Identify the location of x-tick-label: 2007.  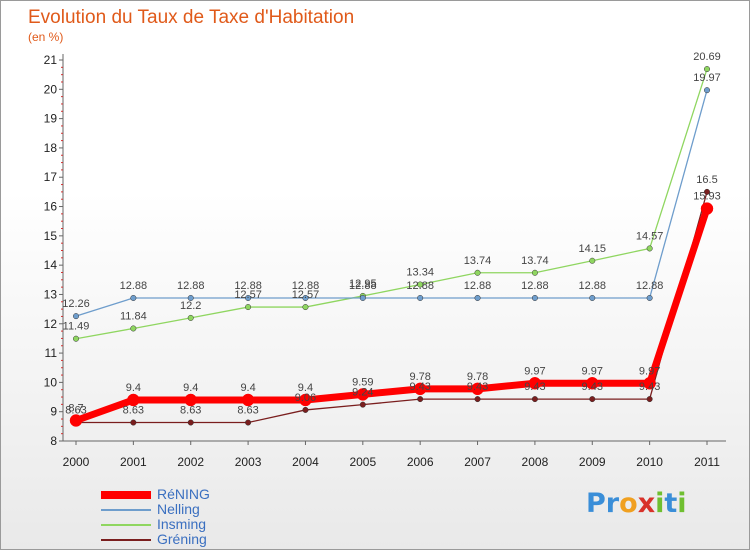
(477, 462).